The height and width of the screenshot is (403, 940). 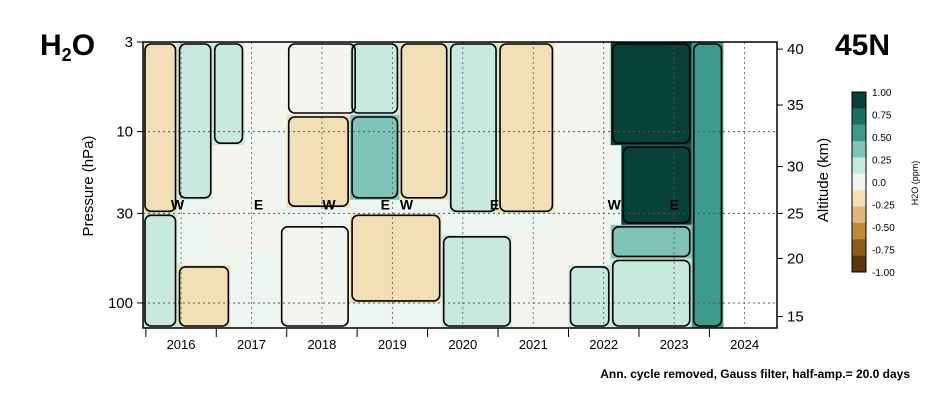 What do you see at coordinates (120, 303) in the screenshot?
I see `pressure-tick-label: 100` at bounding box center [120, 303].